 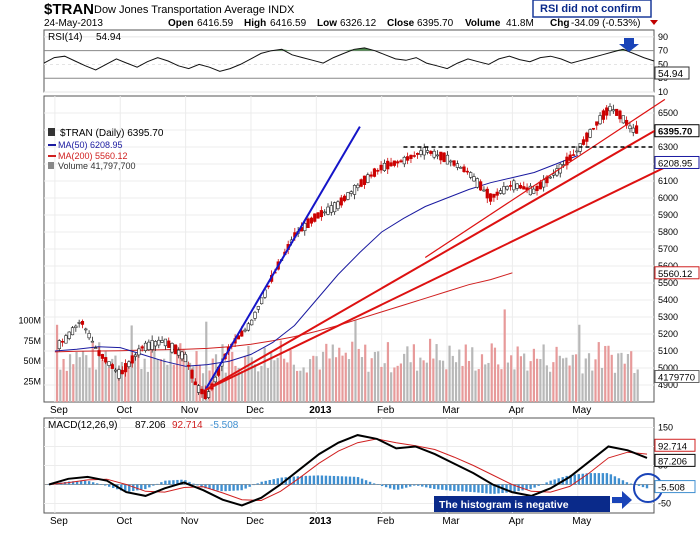 I want to click on price-tick-label: 5400, so click(x=668, y=300).